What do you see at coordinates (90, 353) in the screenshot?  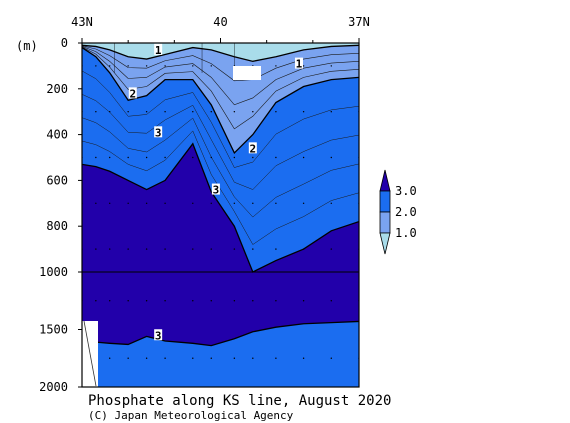 I see `missing-data-edge` at bounding box center [90, 353].